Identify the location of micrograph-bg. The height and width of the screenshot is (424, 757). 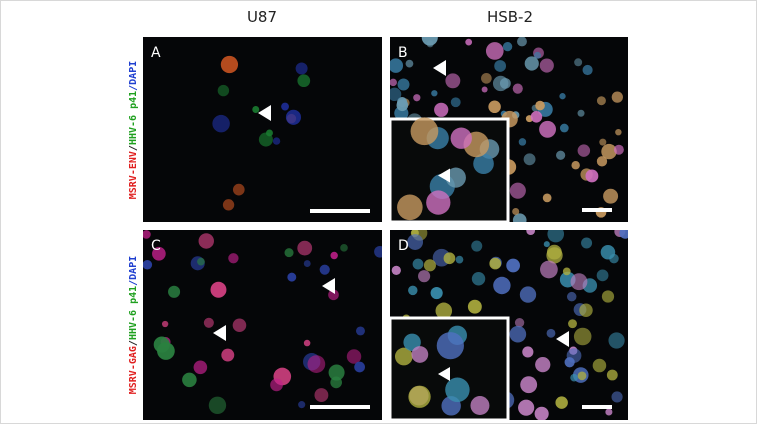
(262, 325).